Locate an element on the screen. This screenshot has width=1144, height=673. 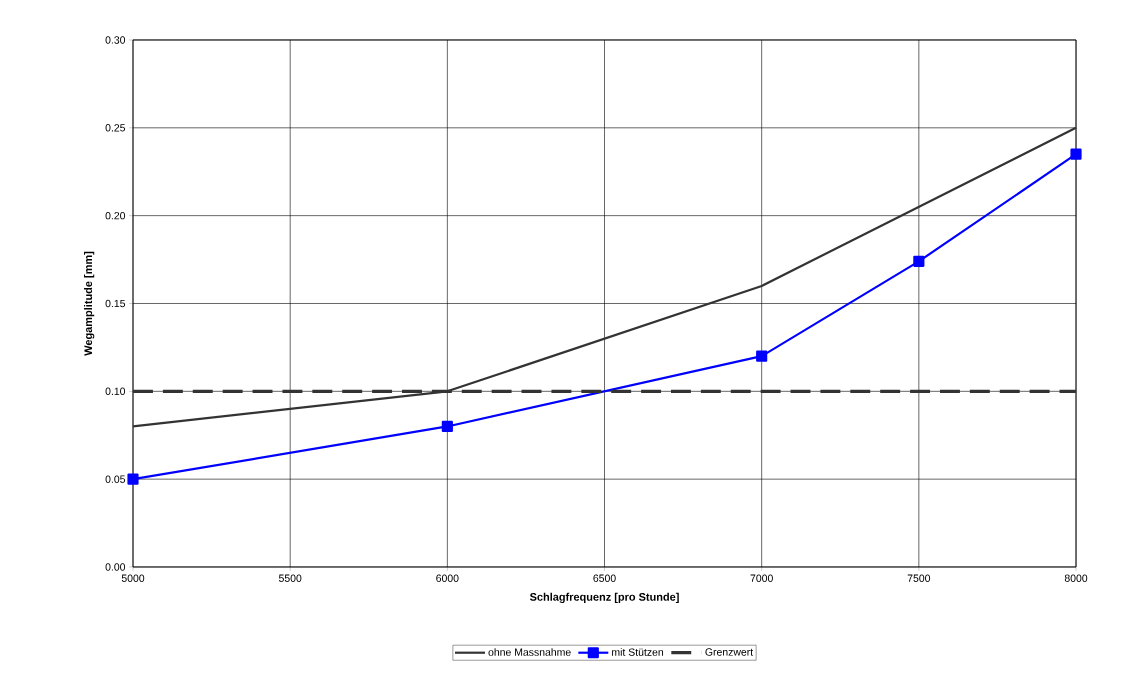
y-tick-label: 0.15 is located at coordinates (115, 303).